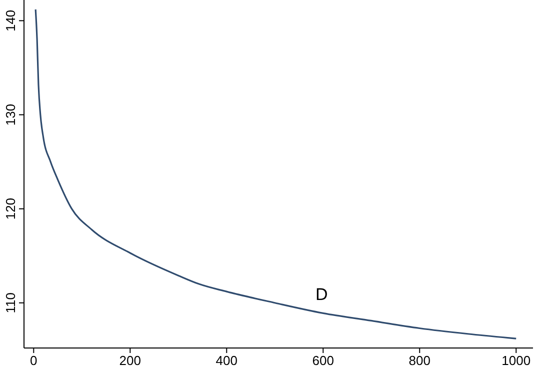 The height and width of the screenshot is (368, 536). What do you see at coordinates (321, 294) in the screenshot?
I see `annotation: D` at bounding box center [321, 294].